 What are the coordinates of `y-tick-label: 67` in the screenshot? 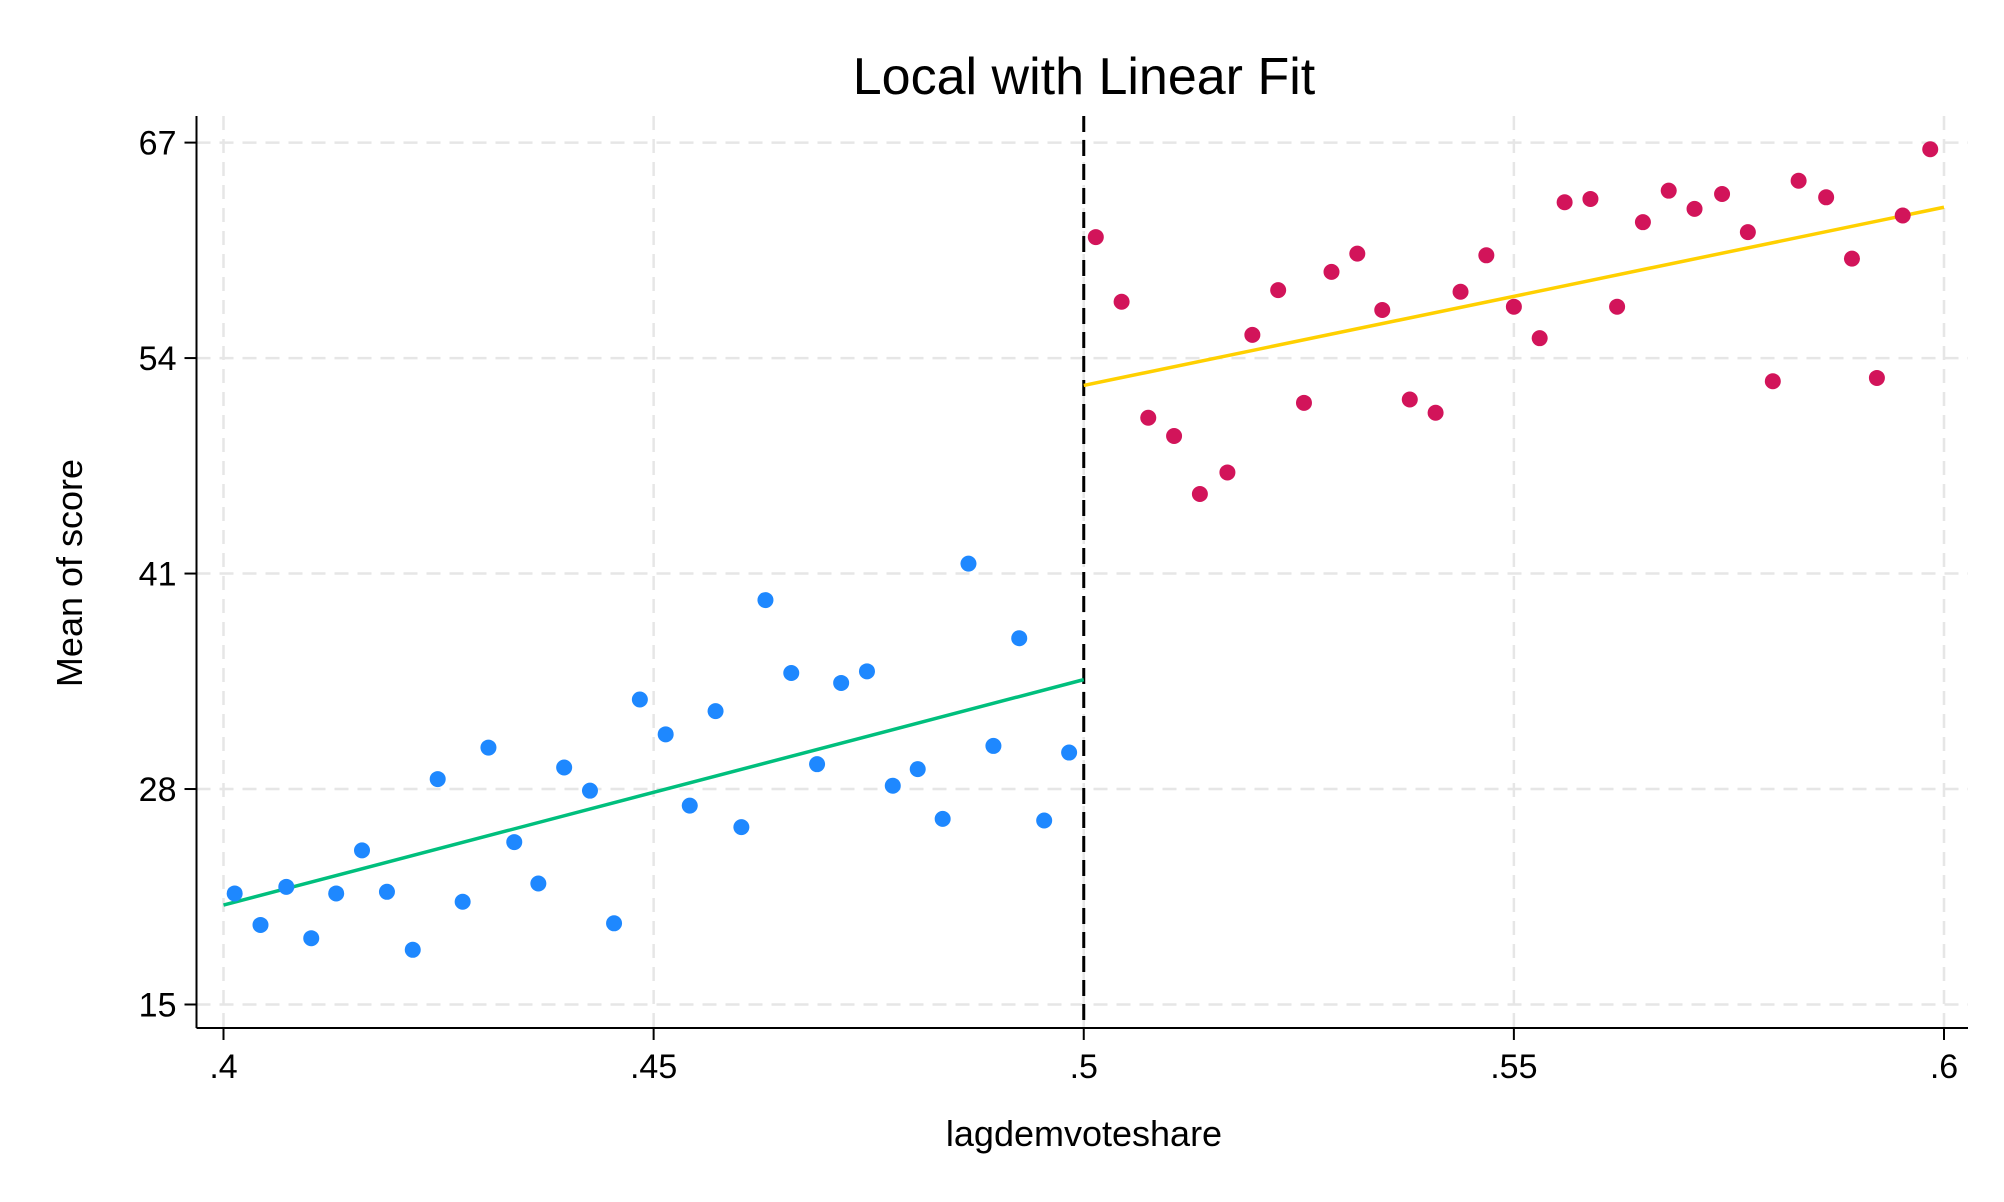 It's located at (158, 144).